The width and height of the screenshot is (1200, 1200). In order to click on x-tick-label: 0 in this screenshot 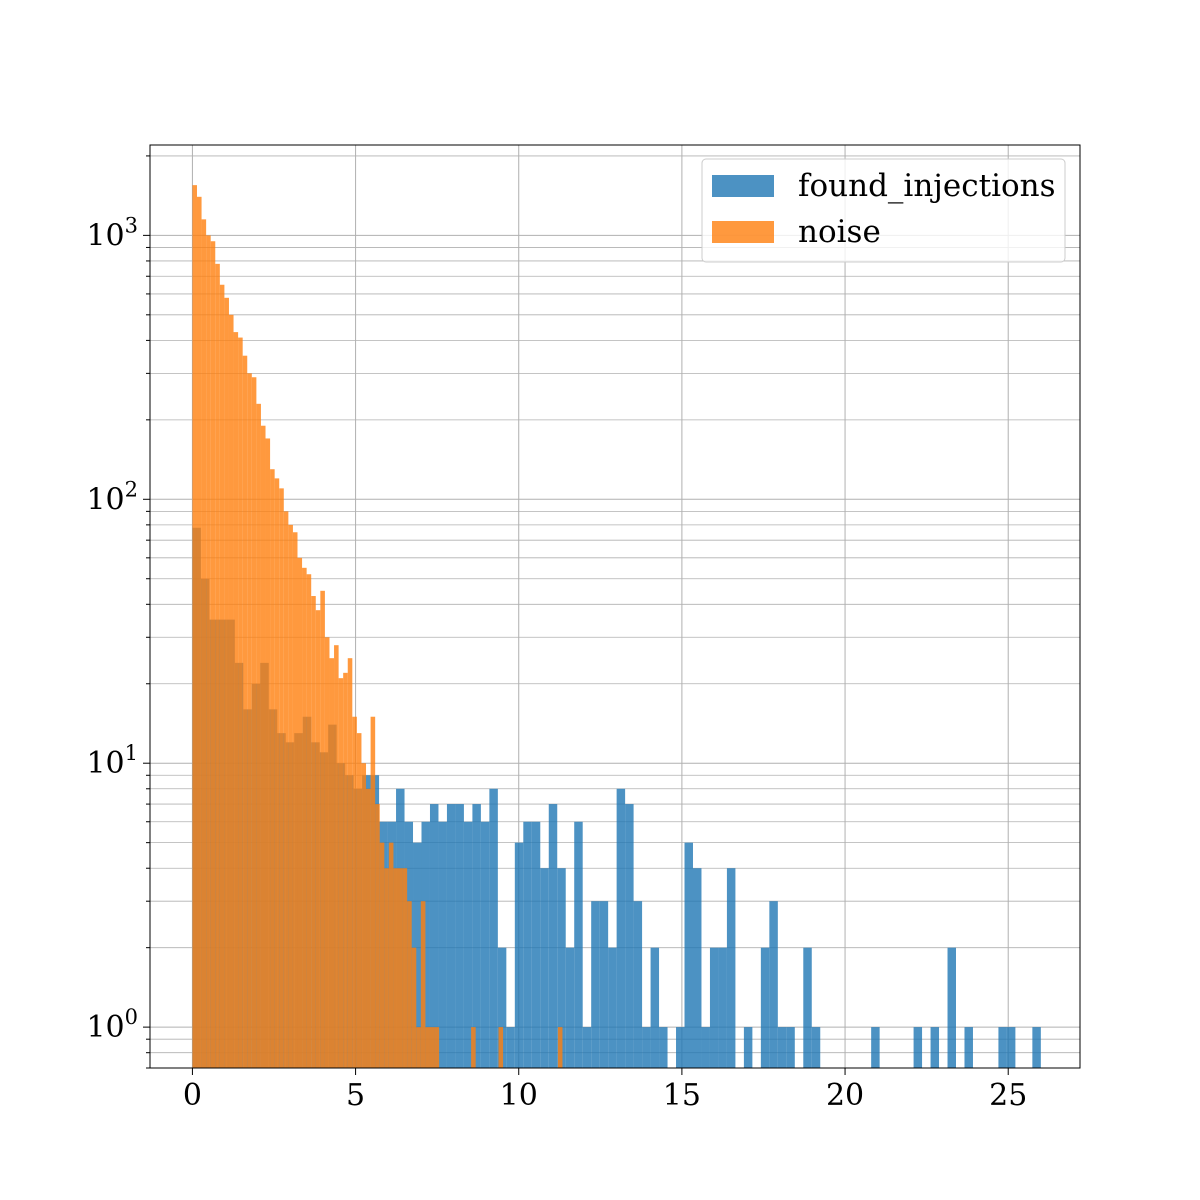, I will do `click(192, 1095)`.